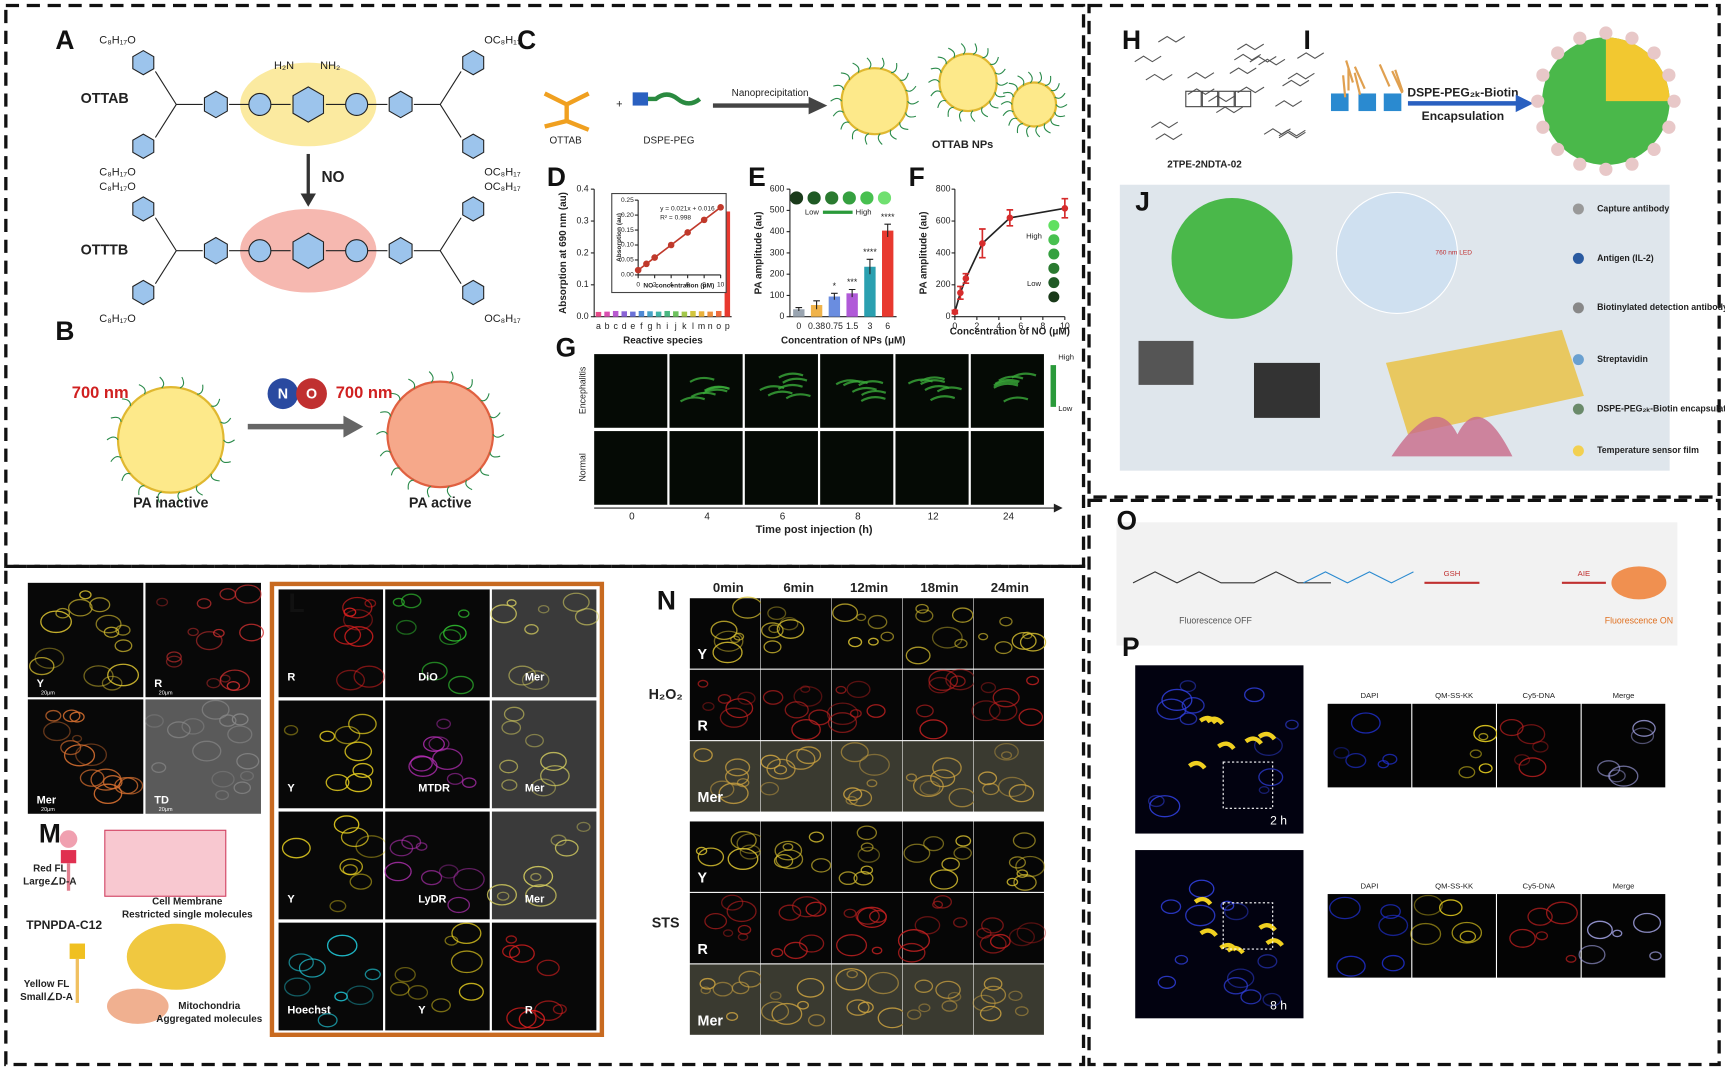 The image size is (1725, 1070). Describe the element at coordinates (1578, 258) in the screenshot. I see `legend-icon` at that location.